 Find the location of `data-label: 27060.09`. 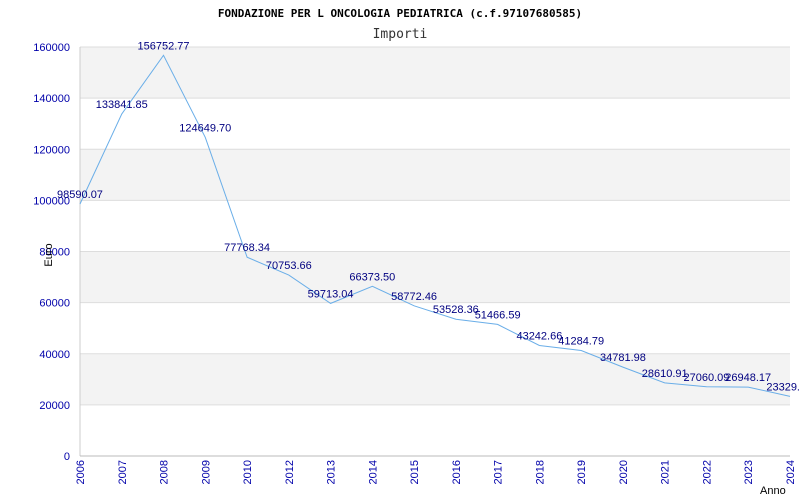

data-label: 27060.09 is located at coordinates (707, 378).